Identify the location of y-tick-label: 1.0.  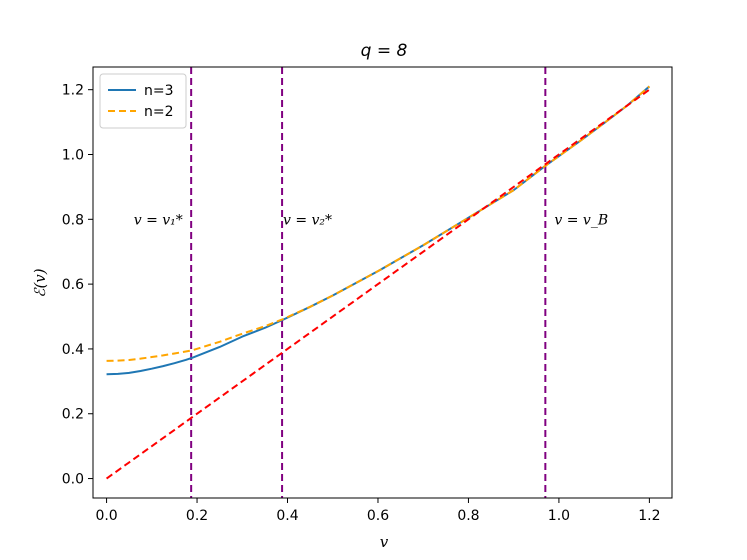
(73, 155).